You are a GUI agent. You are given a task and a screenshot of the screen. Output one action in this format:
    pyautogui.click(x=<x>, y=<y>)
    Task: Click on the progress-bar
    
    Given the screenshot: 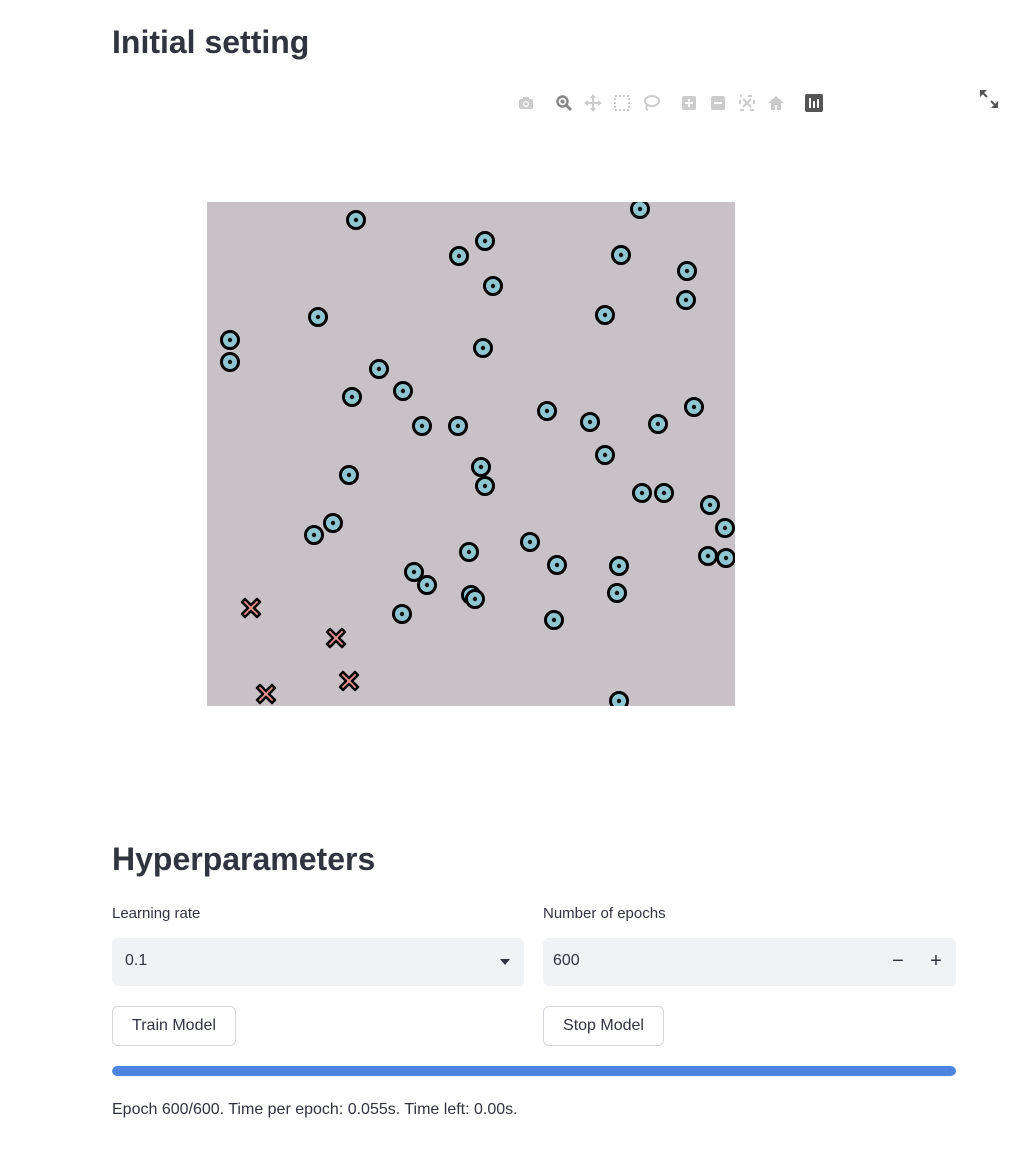 What is the action you would take?
    pyautogui.click(x=534, y=1071)
    